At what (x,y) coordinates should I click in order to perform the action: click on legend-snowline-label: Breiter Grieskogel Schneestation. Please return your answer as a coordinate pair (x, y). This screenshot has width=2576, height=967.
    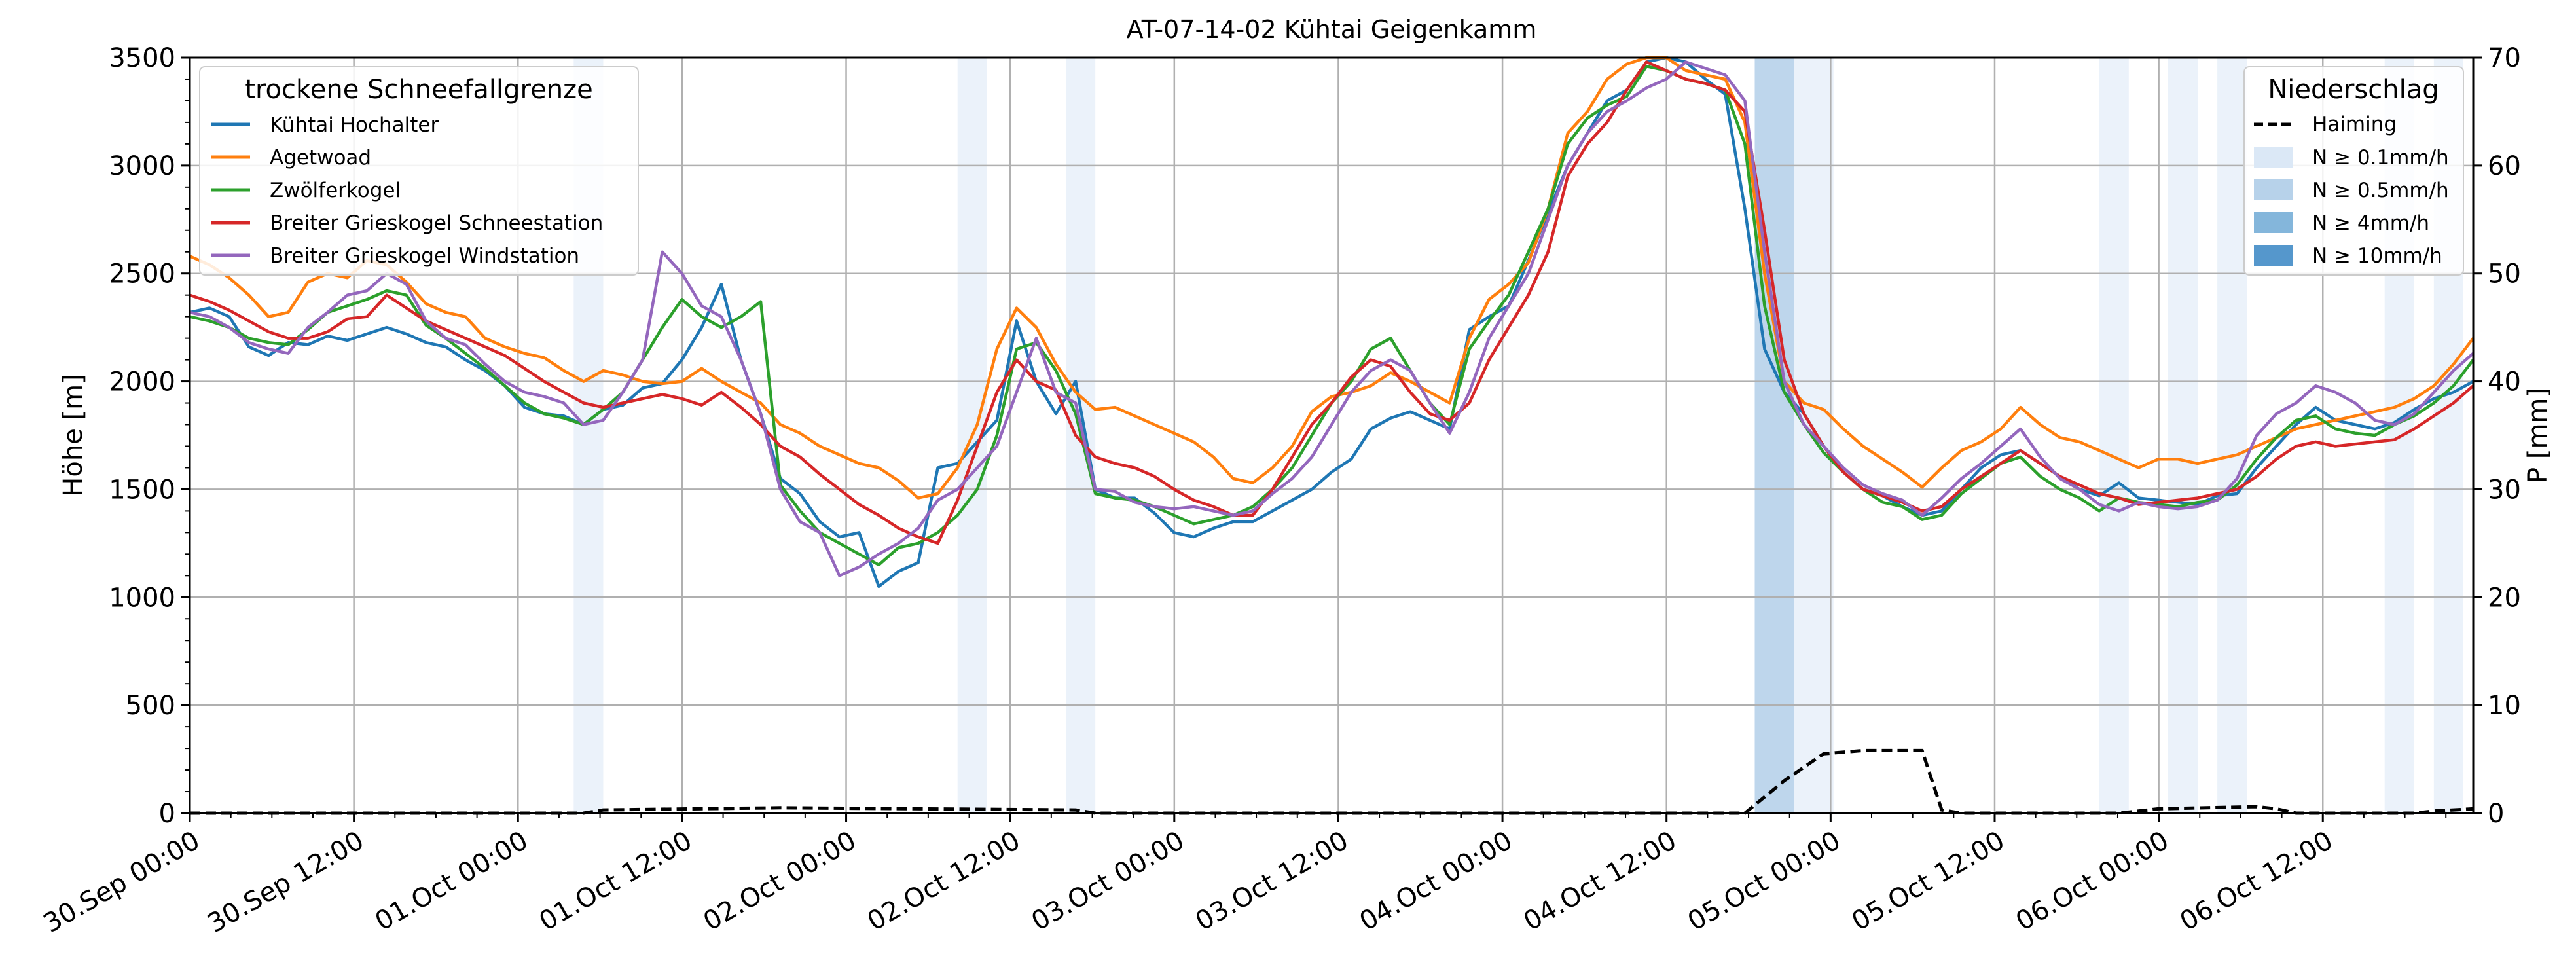
    Looking at the image, I should click on (436, 223).